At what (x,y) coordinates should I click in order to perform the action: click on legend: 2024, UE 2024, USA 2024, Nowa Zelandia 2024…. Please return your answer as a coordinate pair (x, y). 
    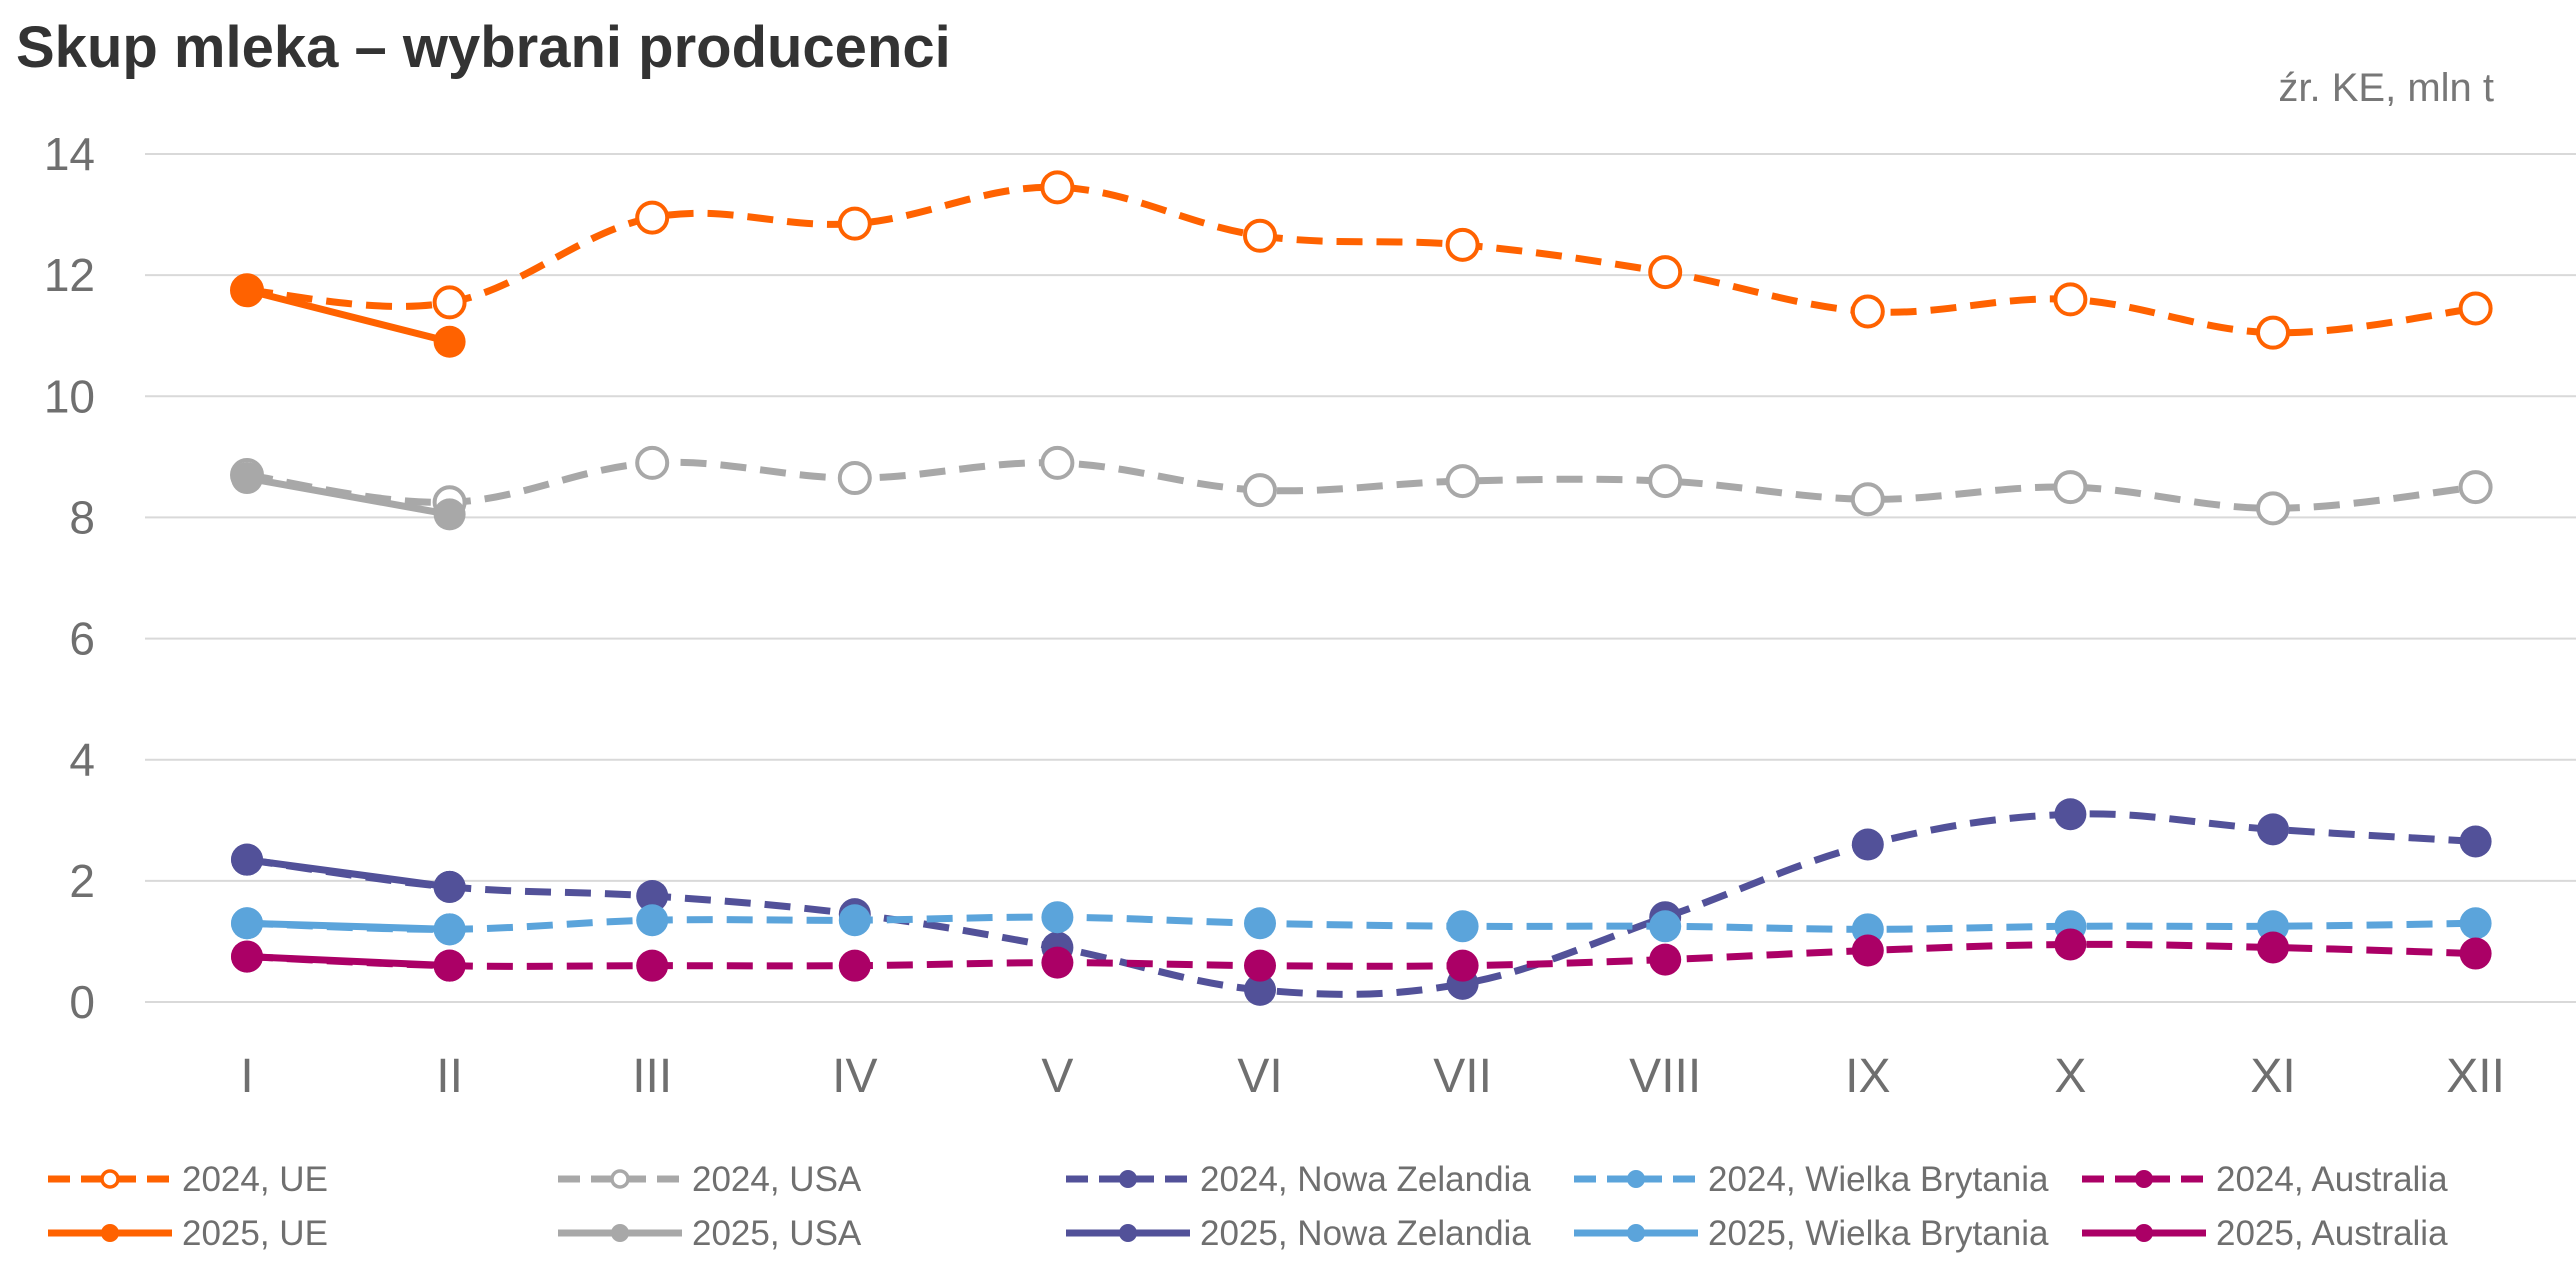
    Looking at the image, I should click on (1248, 1206).